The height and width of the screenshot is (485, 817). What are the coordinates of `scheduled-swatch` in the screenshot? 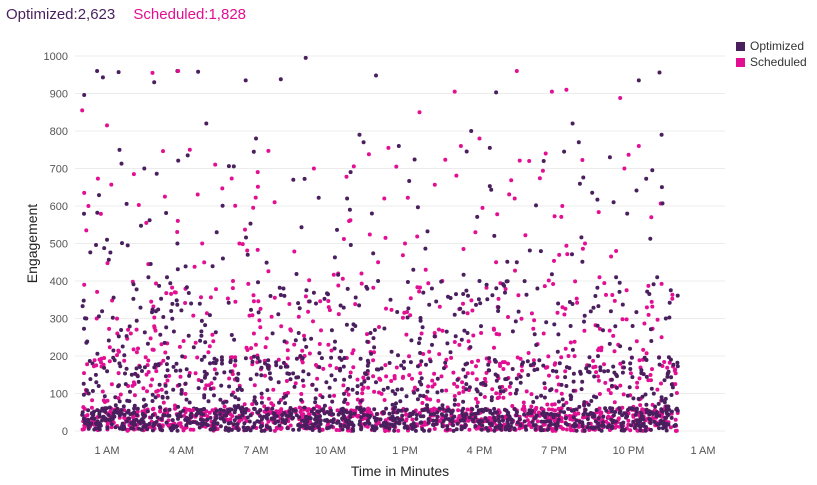 It's located at (740, 62).